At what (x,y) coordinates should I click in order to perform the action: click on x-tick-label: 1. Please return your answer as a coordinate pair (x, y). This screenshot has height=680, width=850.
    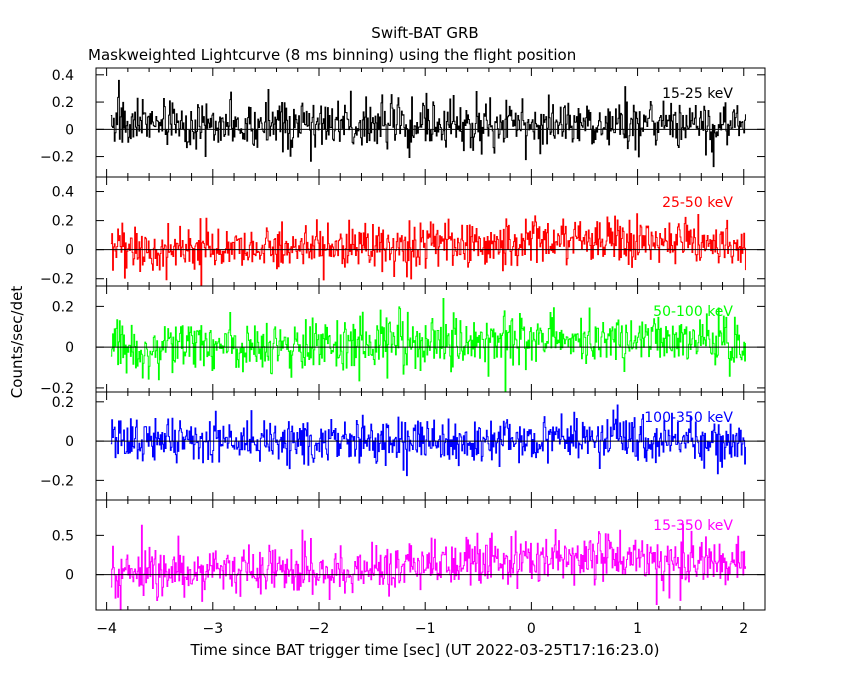
    Looking at the image, I should click on (637, 629).